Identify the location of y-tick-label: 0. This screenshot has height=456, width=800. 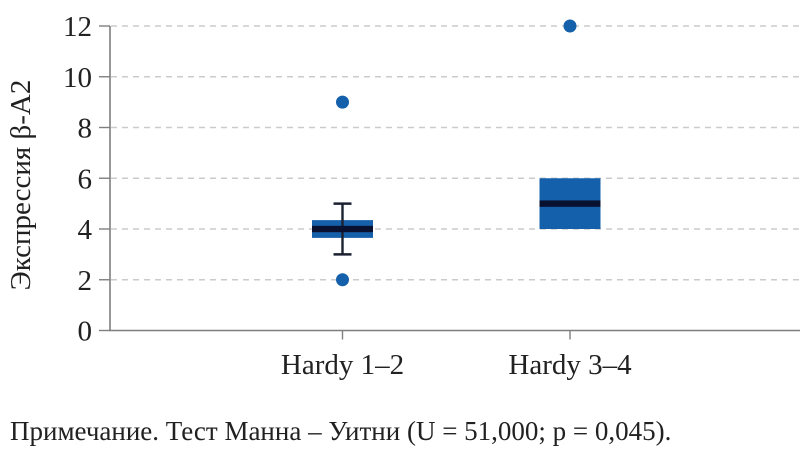
(85, 332).